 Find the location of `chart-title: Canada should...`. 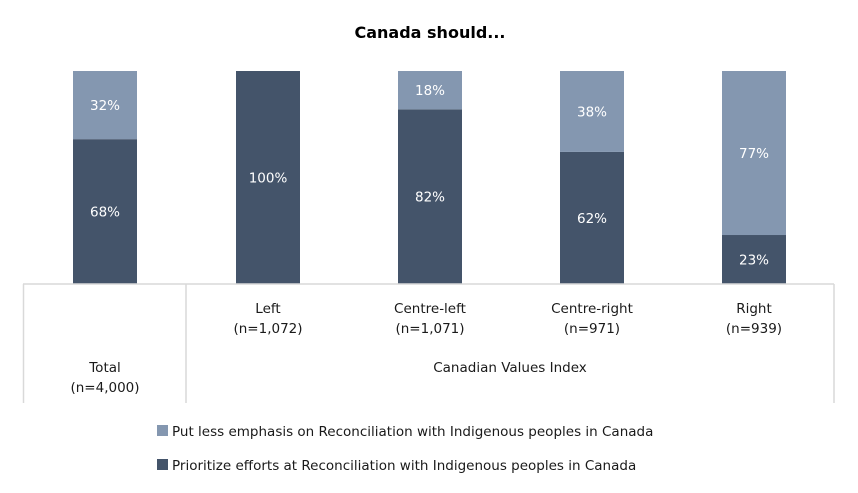

chart-title: Canada should... is located at coordinates (429, 32).